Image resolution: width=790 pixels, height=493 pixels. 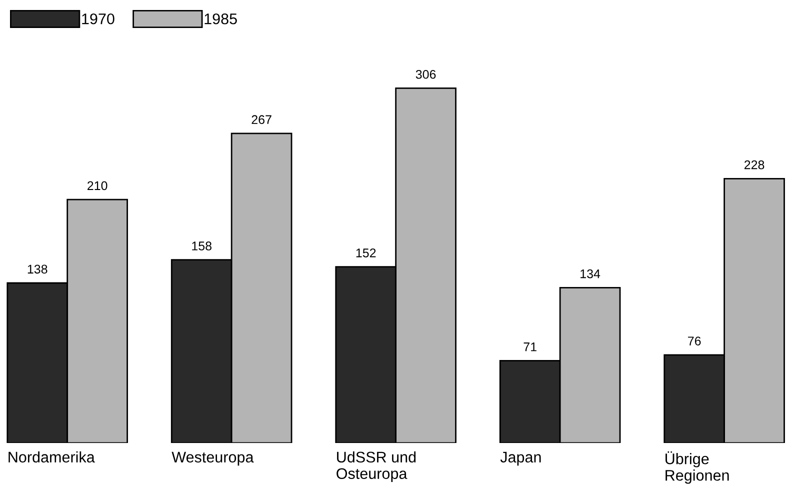 What do you see at coordinates (213, 459) in the screenshot?
I see `x-tick-label: Westeuropa` at bounding box center [213, 459].